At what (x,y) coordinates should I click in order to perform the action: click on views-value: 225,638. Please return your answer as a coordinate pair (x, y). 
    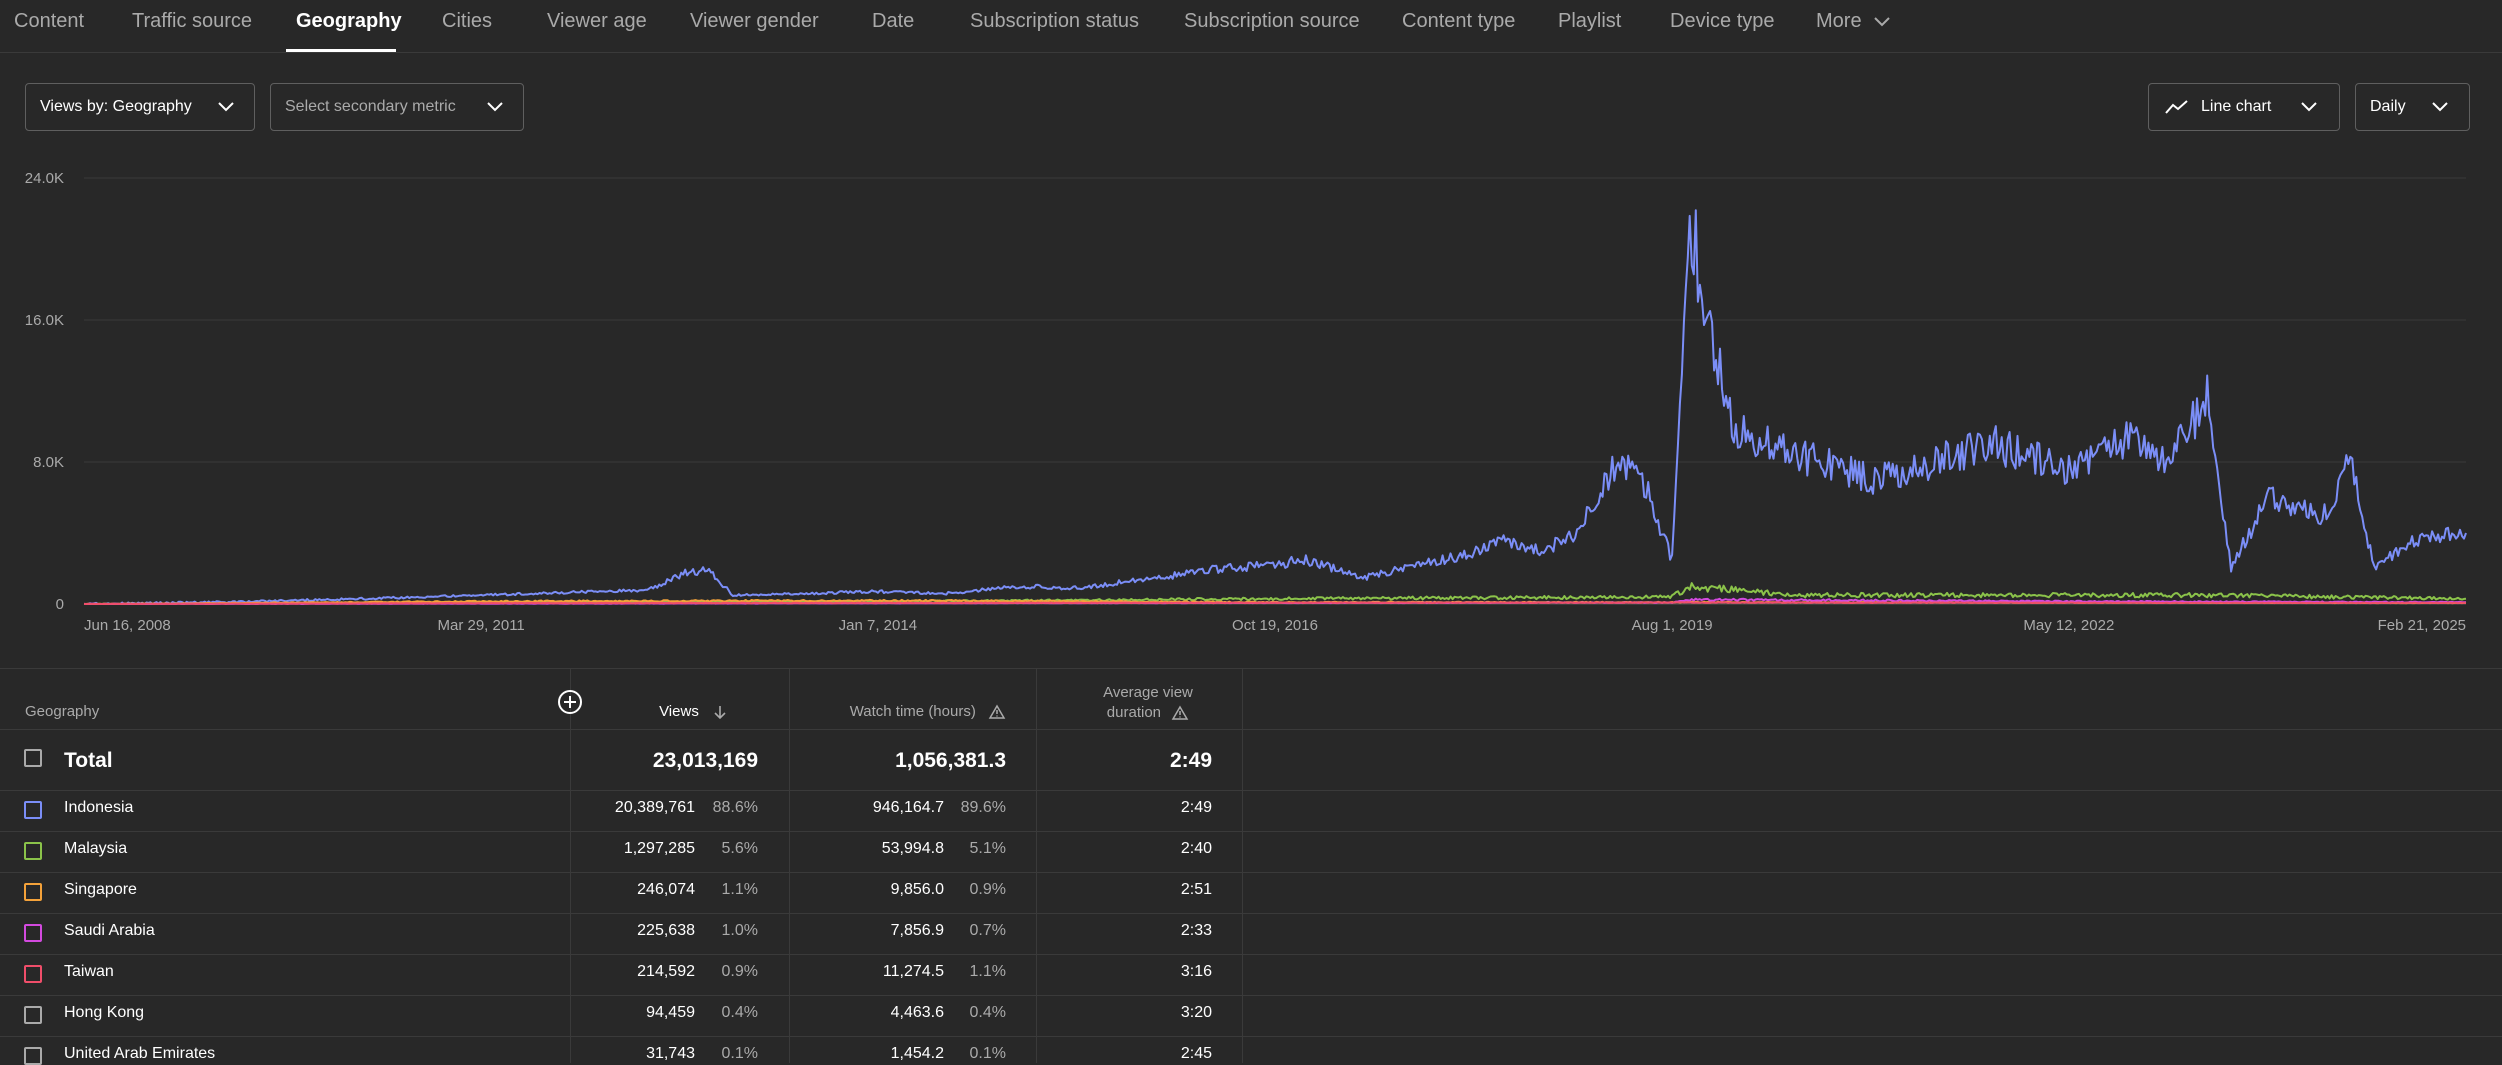
    Looking at the image, I should click on (666, 930).